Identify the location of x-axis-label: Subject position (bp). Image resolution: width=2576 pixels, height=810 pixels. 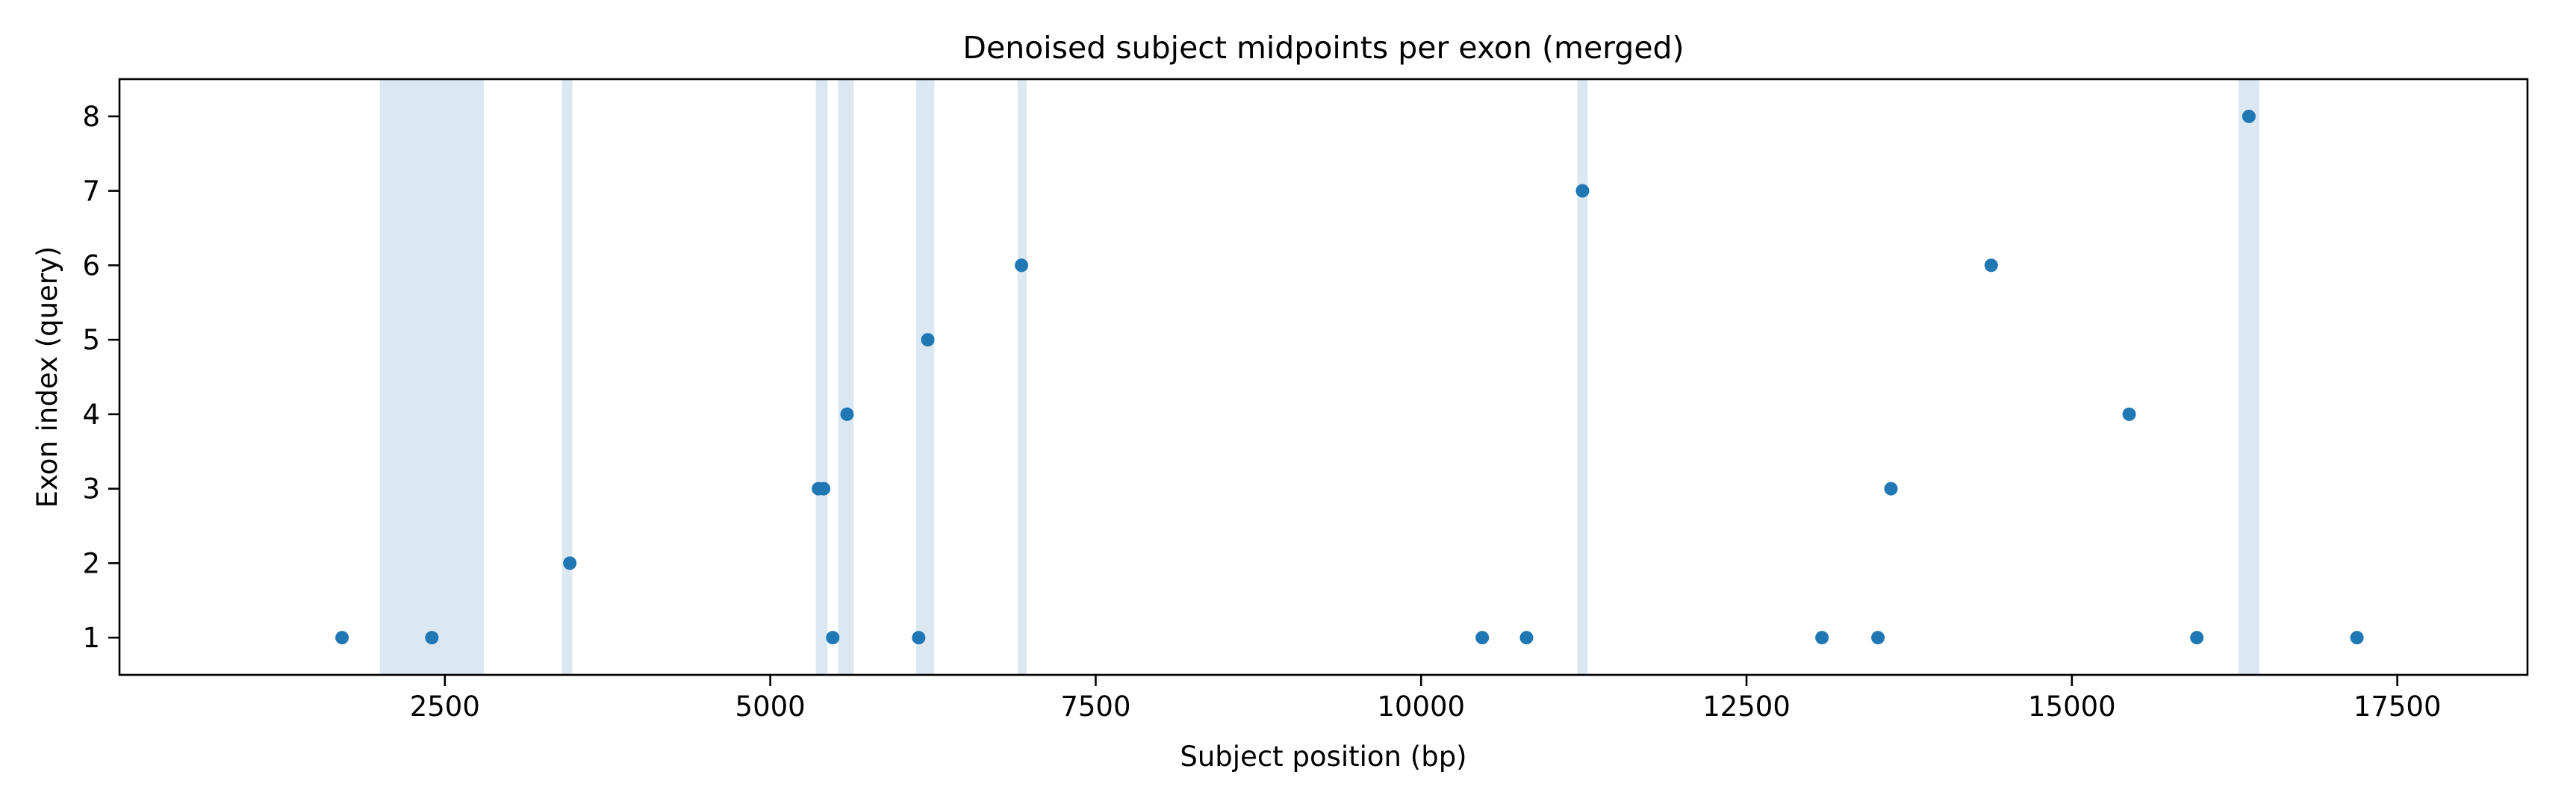
(1323, 757).